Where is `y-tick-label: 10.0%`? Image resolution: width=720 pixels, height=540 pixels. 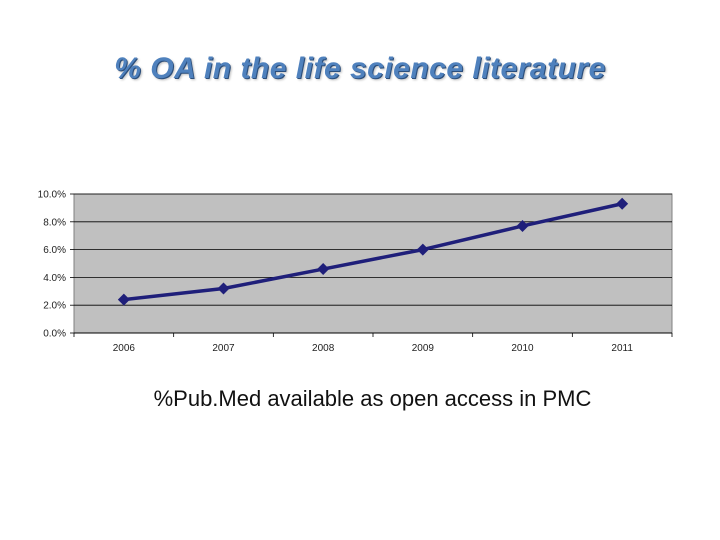
y-tick-label: 10.0% is located at coordinates (52, 195).